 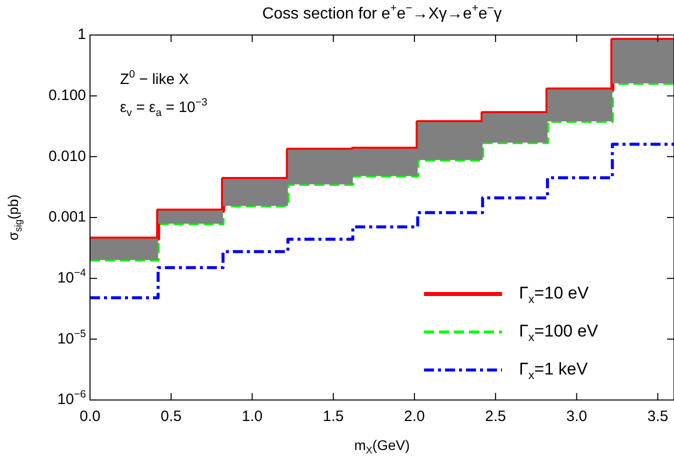 I want to click on y-tick-label: 1, so click(x=82, y=35).